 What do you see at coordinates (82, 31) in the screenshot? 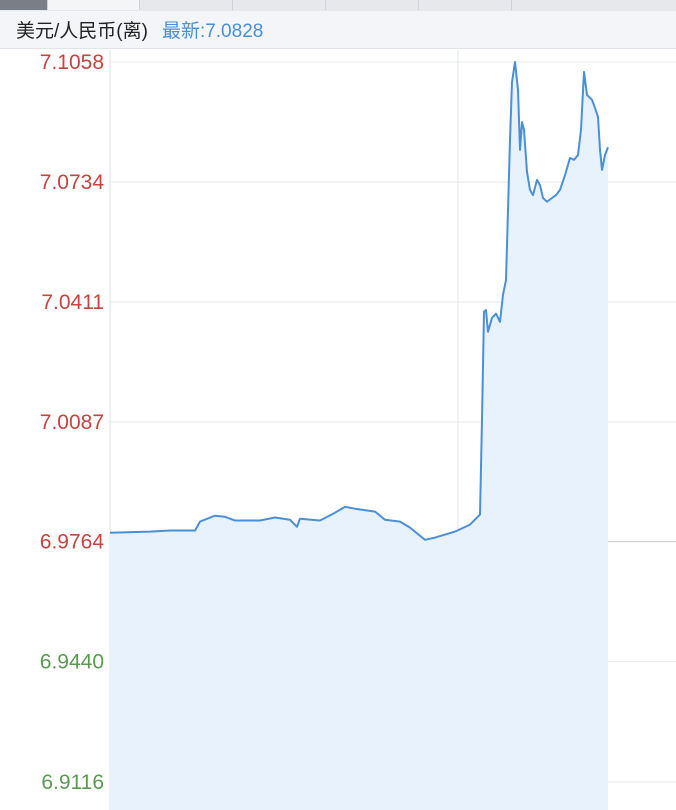
I see `instrument-title: 美元/人民币(离)` at bounding box center [82, 31].